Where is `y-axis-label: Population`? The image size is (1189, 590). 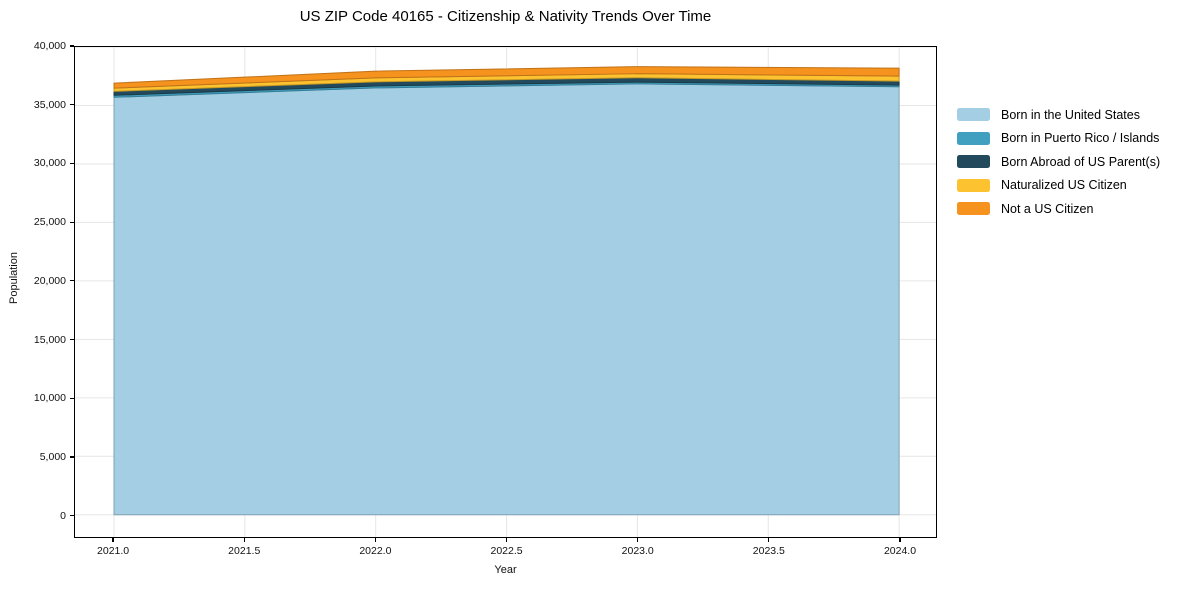 y-axis-label: Population is located at coordinates (14, 278).